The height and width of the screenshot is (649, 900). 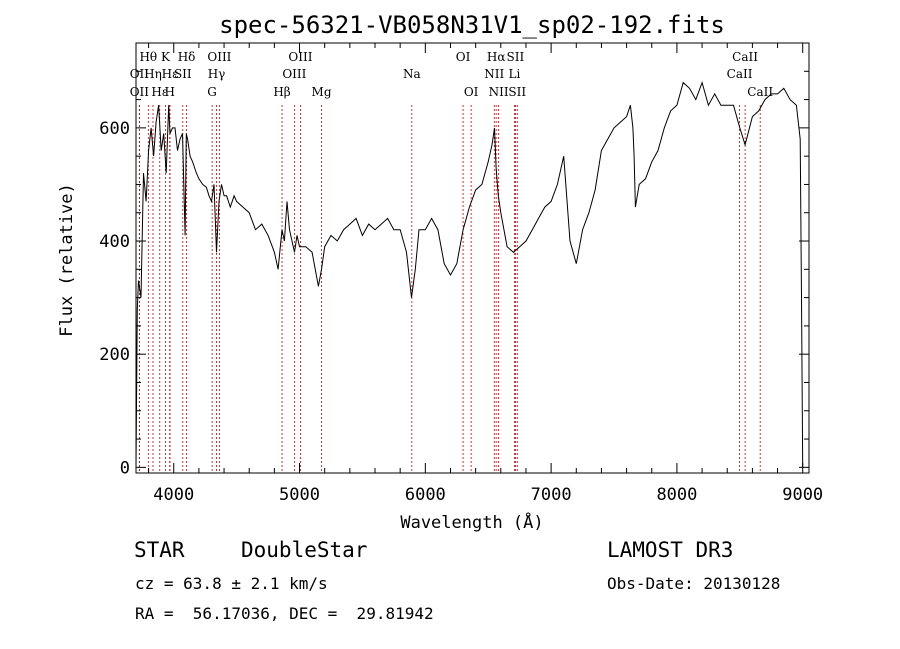 What do you see at coordinates (114, 129) in the screenshot?
I see `y-tick-label: 600` at bounding box center [114, 129].